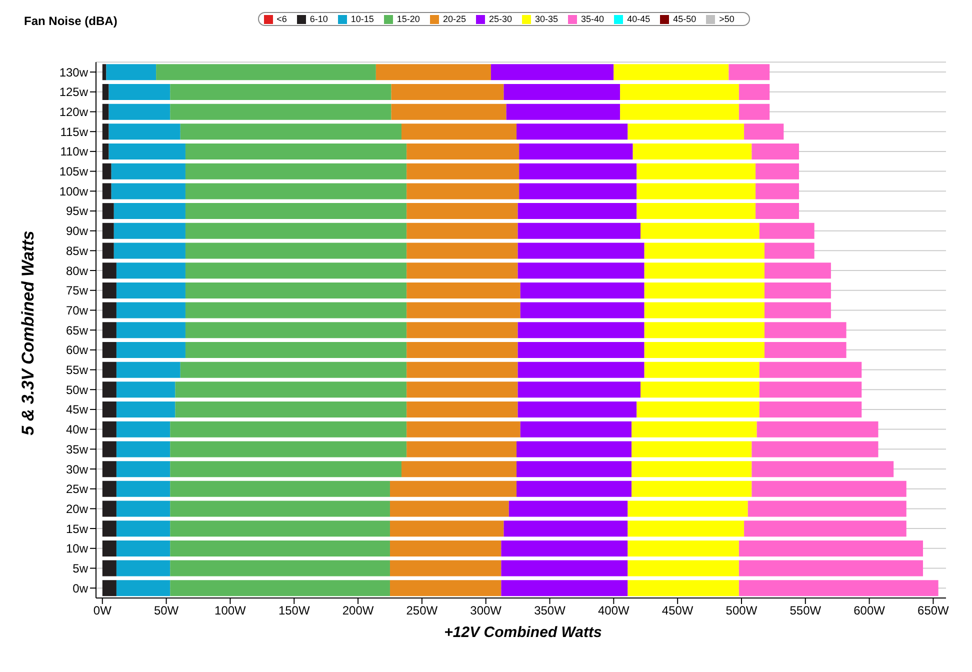 The height and width of the screenshot is (672, 972). I want to click on y-tick-label: 10w, so click(77, 549).